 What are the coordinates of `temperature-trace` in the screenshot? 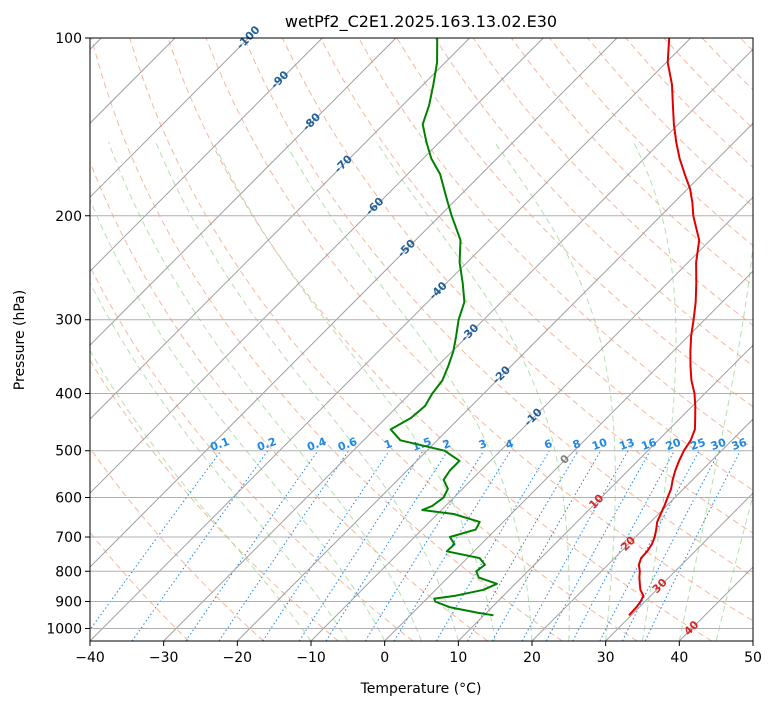 It's located at (664, 327).